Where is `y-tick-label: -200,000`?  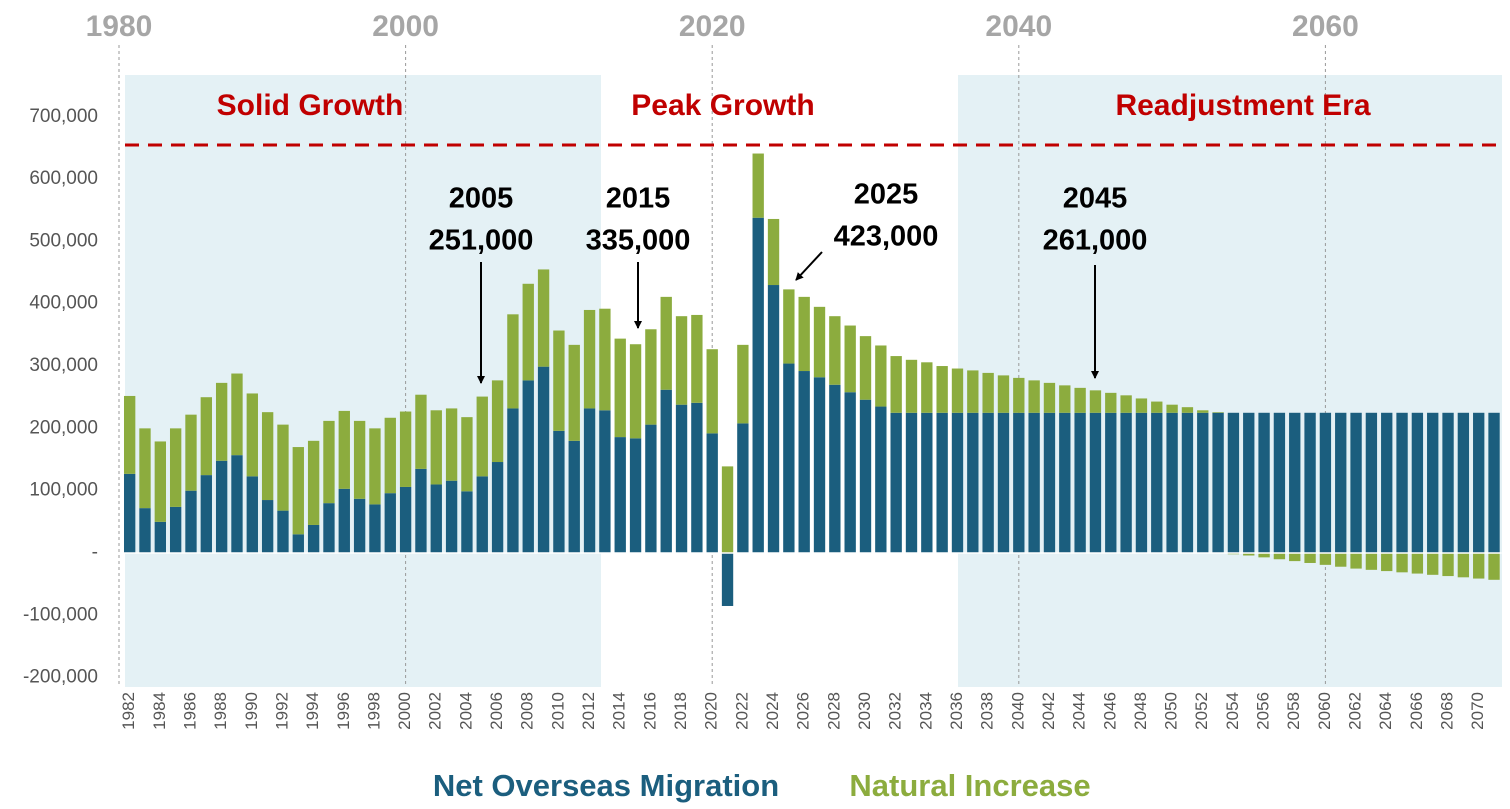 y-tick-label: -200,000 is located at coordinates (60, 677).